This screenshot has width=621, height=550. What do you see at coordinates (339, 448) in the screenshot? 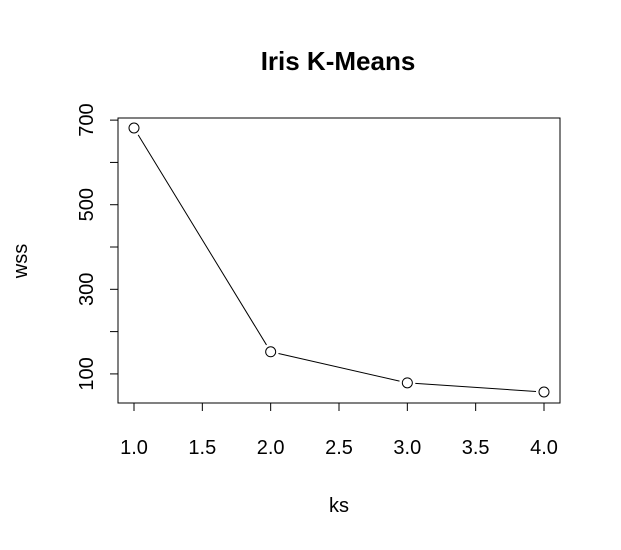
I see `x-tick-label: 2.5` at bounding box center [339, 448].